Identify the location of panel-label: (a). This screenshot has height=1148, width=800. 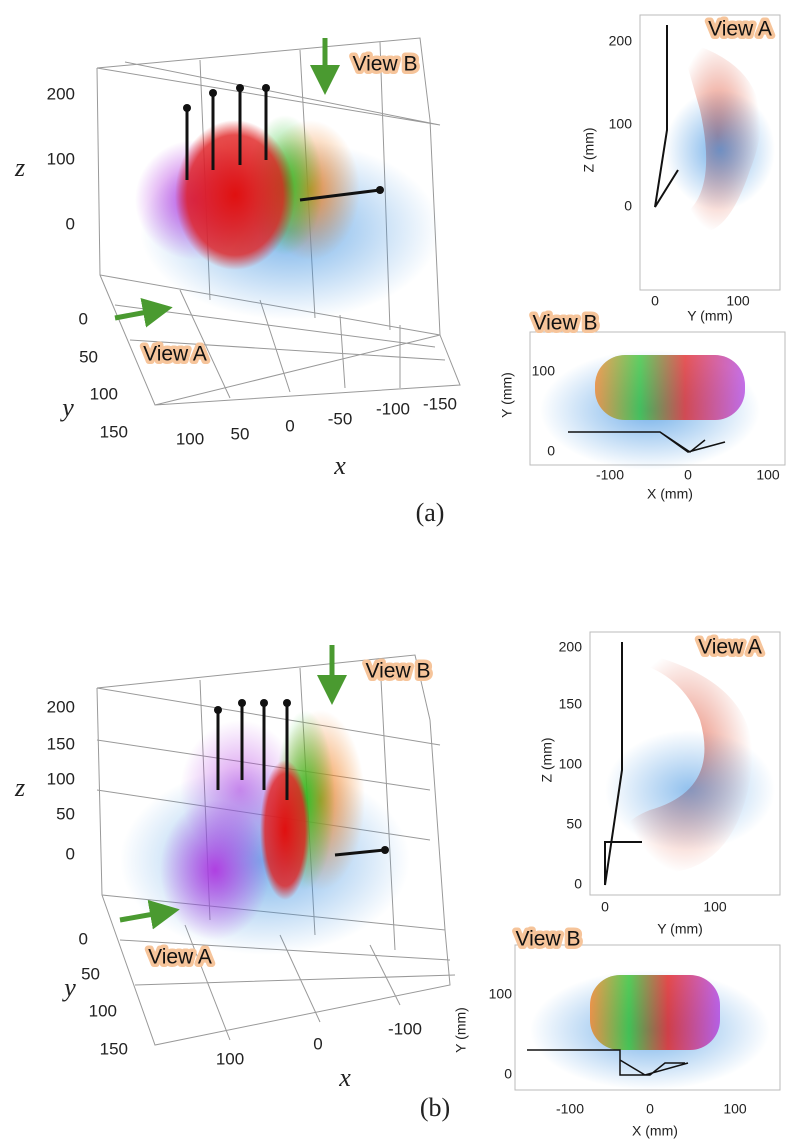
(430, 512).